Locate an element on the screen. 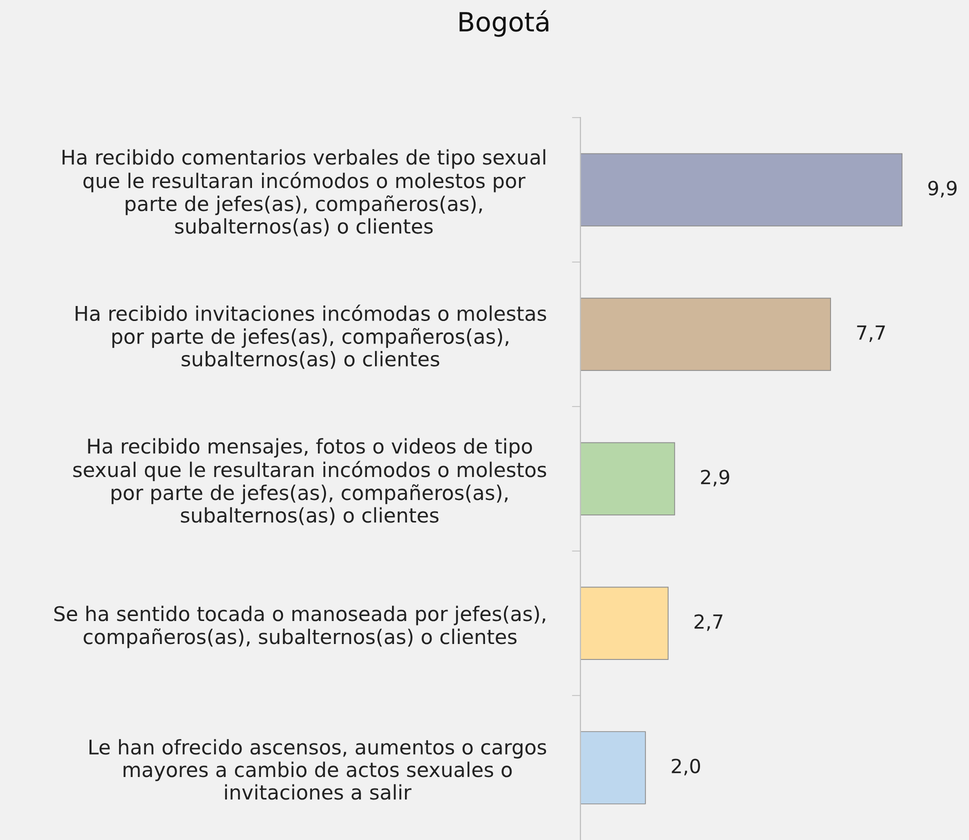 The image size is (969, 840). chart-title: Bogotá is located at coordinates (504, 23).